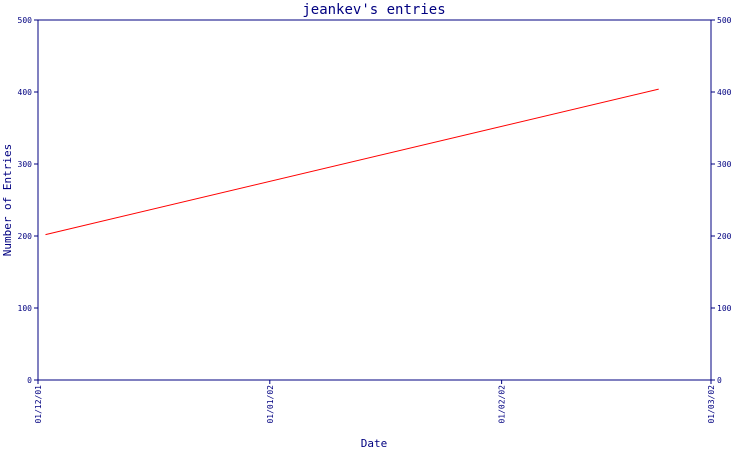 This screenshot has height=450, width=750. I want to click on x-axis: 01/12/01 01/01/02 01/02/02 01/03/02, so click(375, 402).